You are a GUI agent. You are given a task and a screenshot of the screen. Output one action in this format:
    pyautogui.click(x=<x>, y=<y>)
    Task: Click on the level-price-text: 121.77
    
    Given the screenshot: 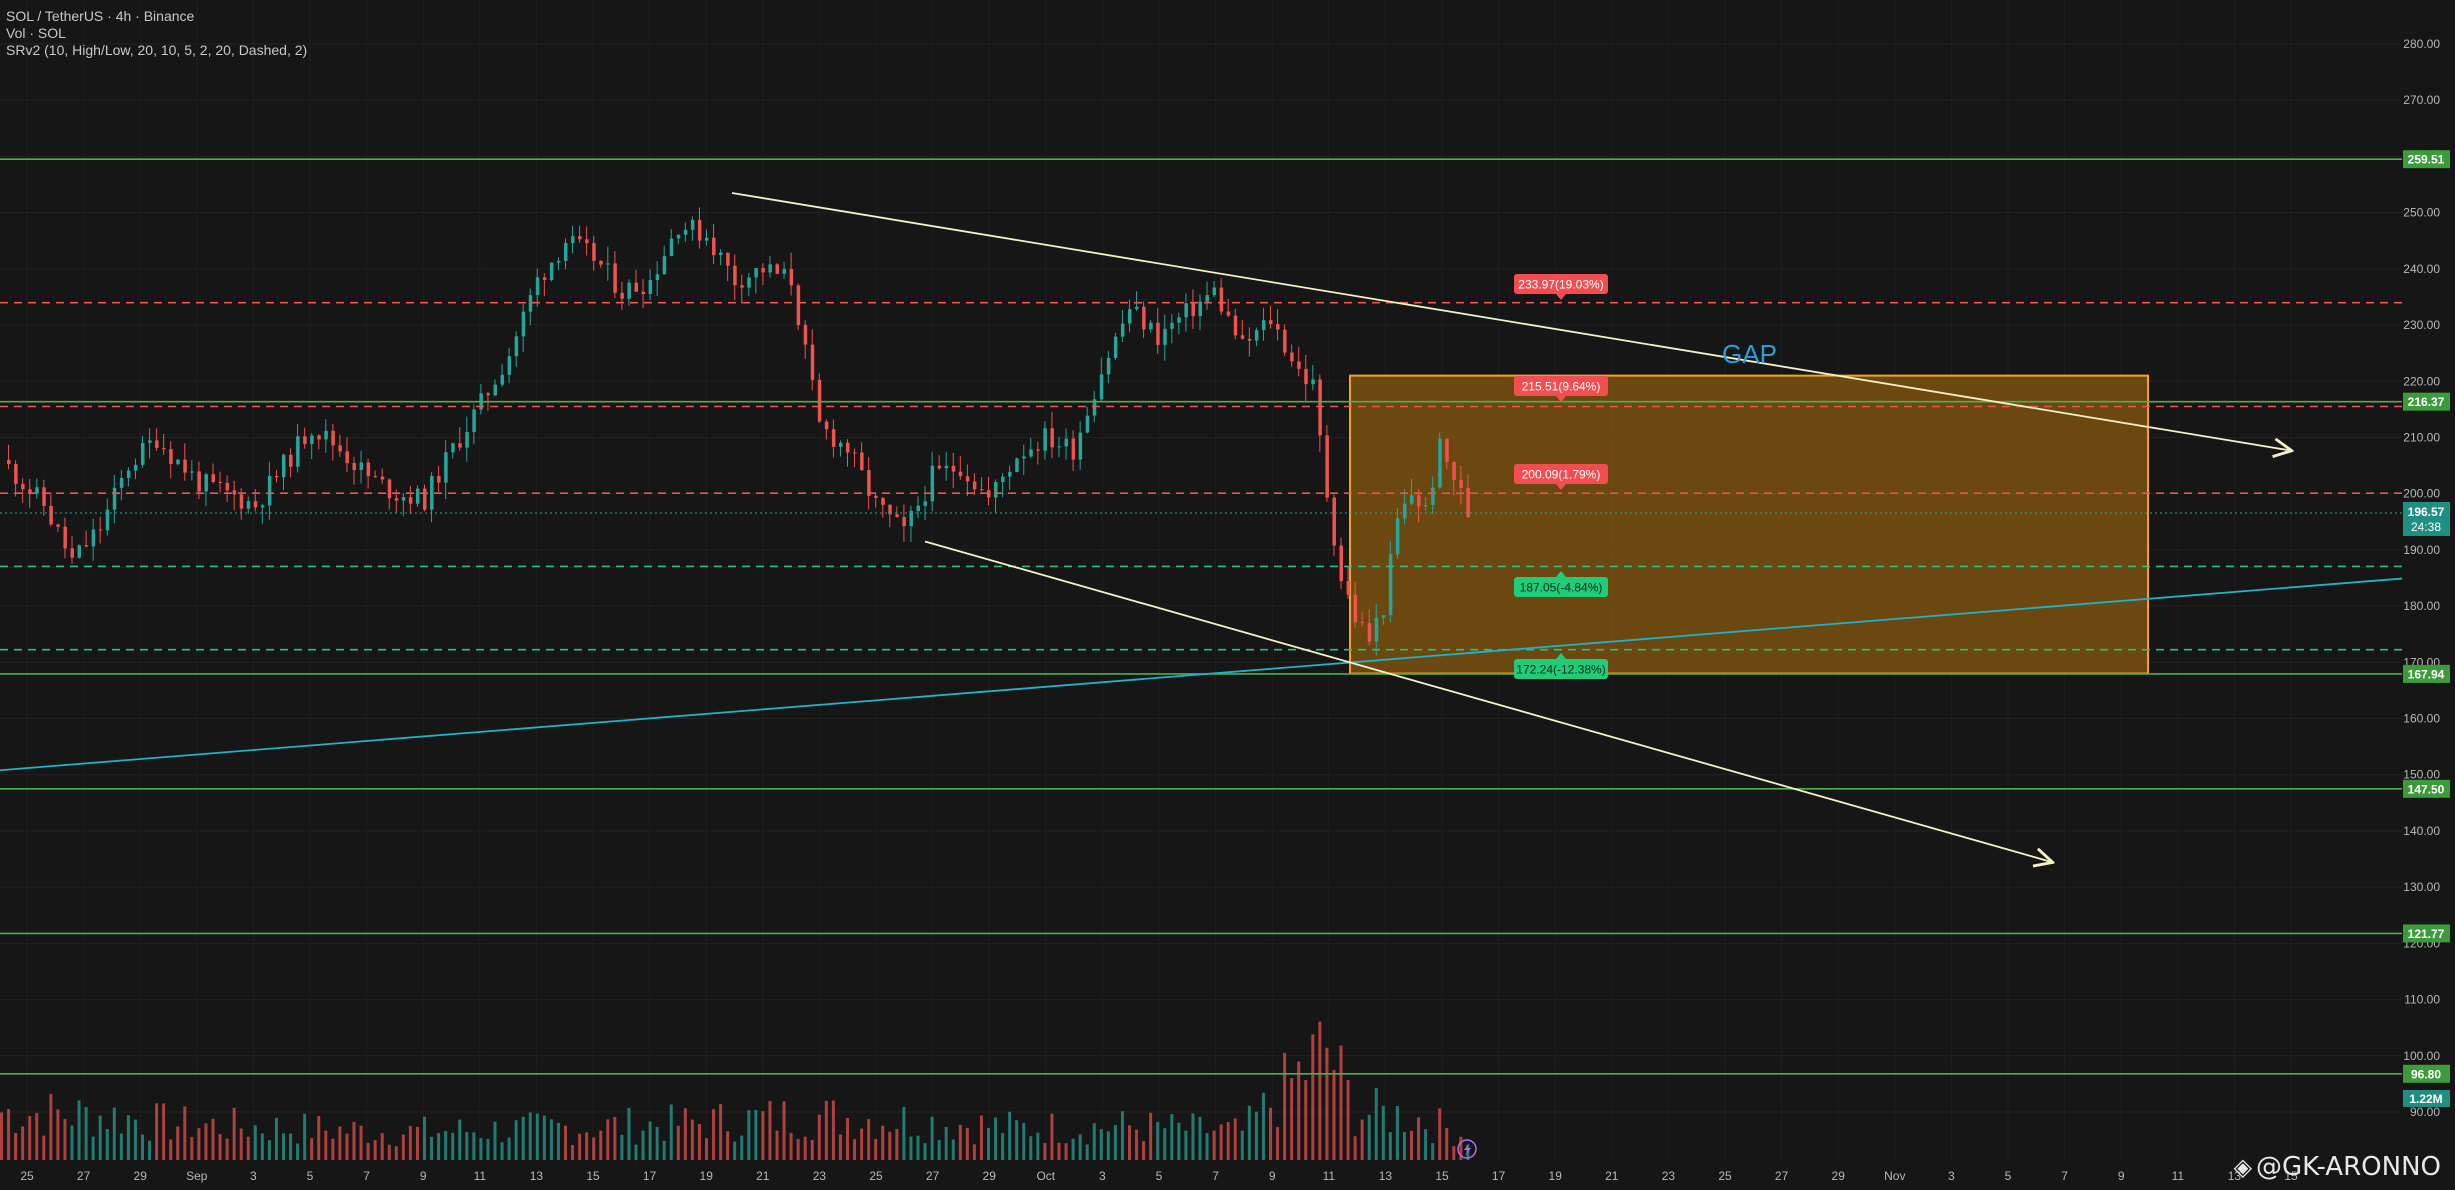 What is the action you would take?
    pyautogui.click(x=2426, y=934)
    